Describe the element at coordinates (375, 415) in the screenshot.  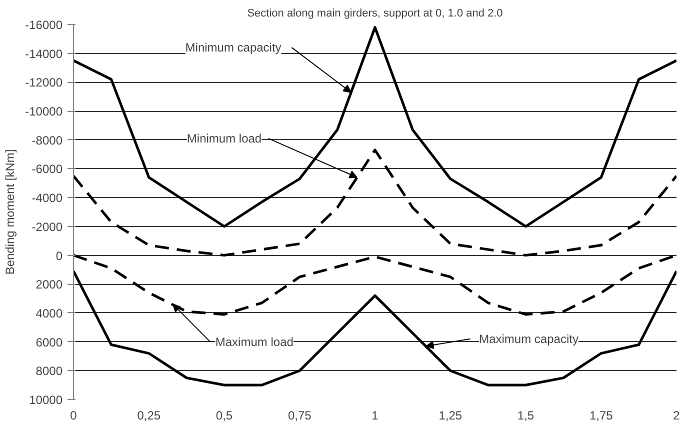
I see `x-tick-label: 1` at that location.